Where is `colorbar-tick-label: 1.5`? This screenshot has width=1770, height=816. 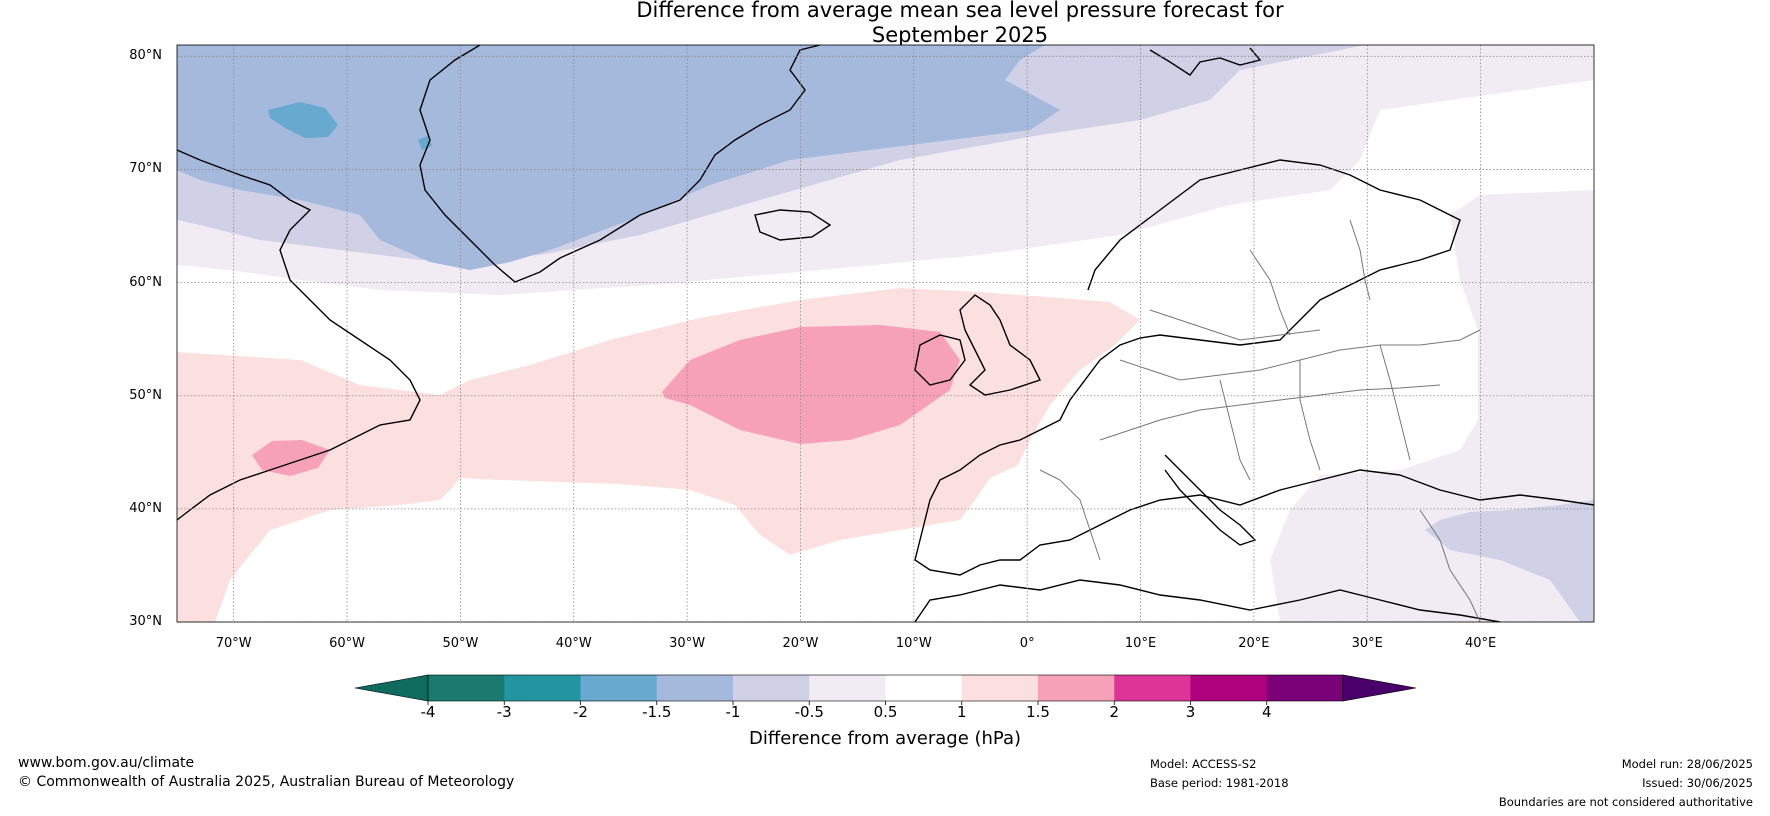 colorbar-tick-label: 1.5 is located at coordinates (1038, 712).